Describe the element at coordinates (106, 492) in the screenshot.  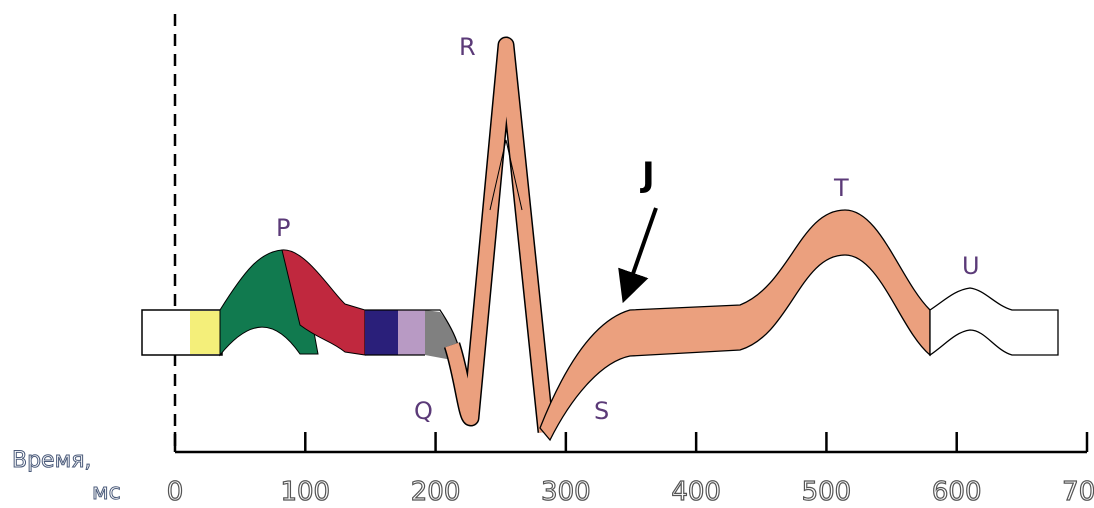
I see `axis-unit: мс` at that location.